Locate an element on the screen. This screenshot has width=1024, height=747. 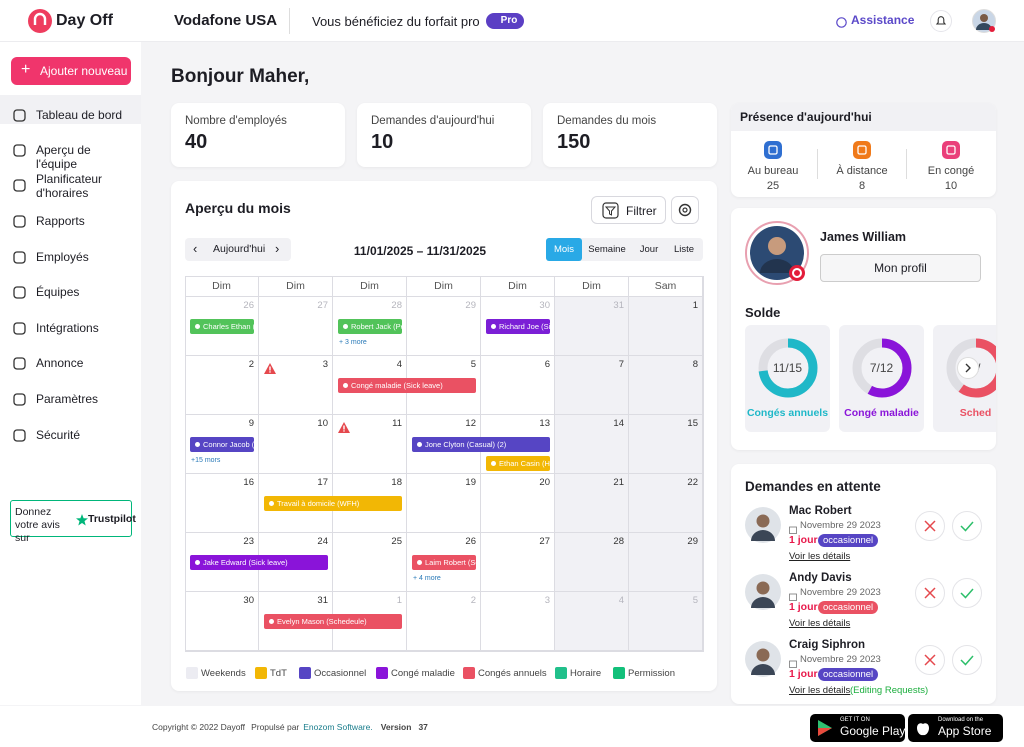
calendar-event: Richard Joe (Si is located at coordinates (518, 326).